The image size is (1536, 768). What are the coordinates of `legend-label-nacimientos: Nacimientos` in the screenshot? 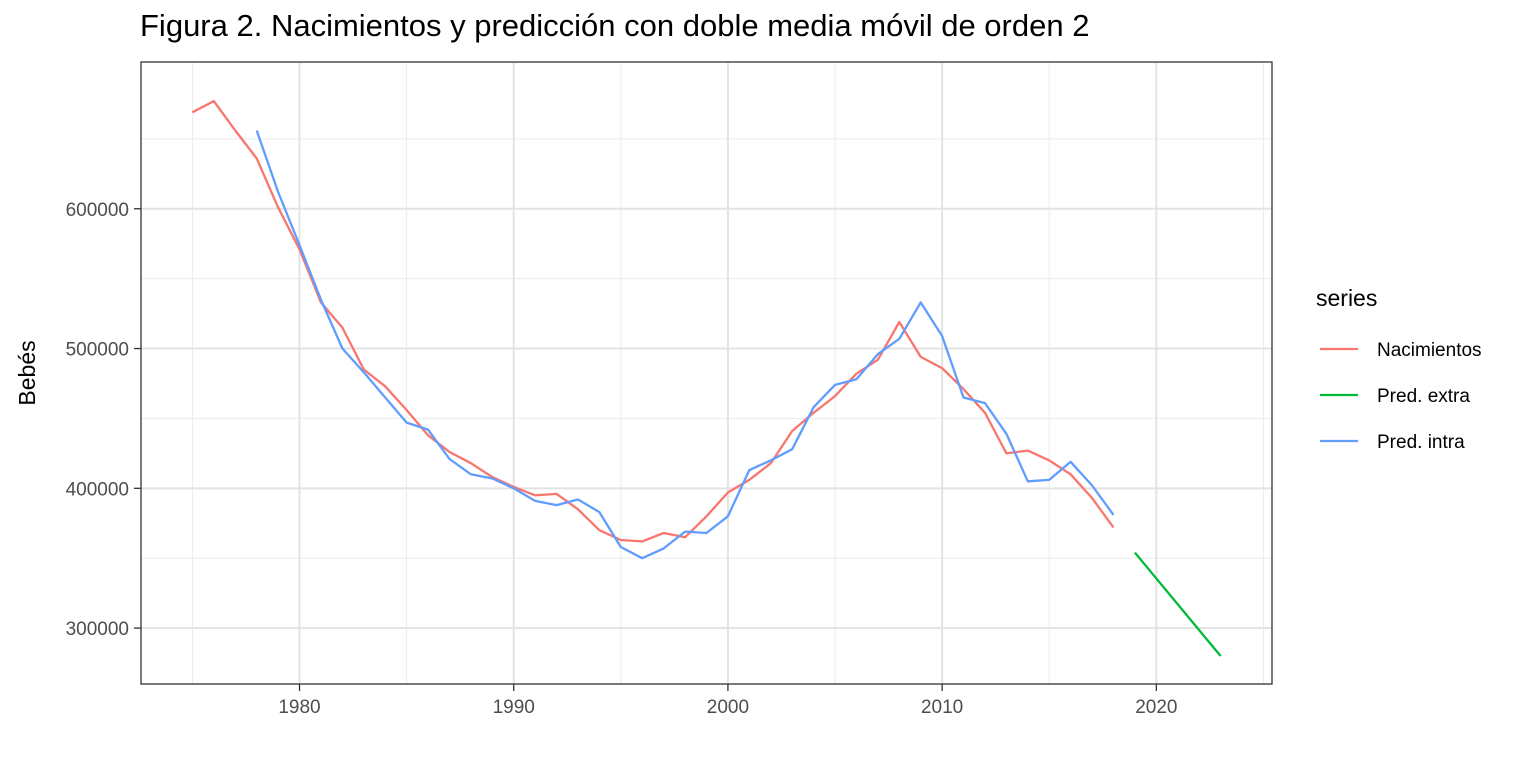 It's located at (1429, 350).